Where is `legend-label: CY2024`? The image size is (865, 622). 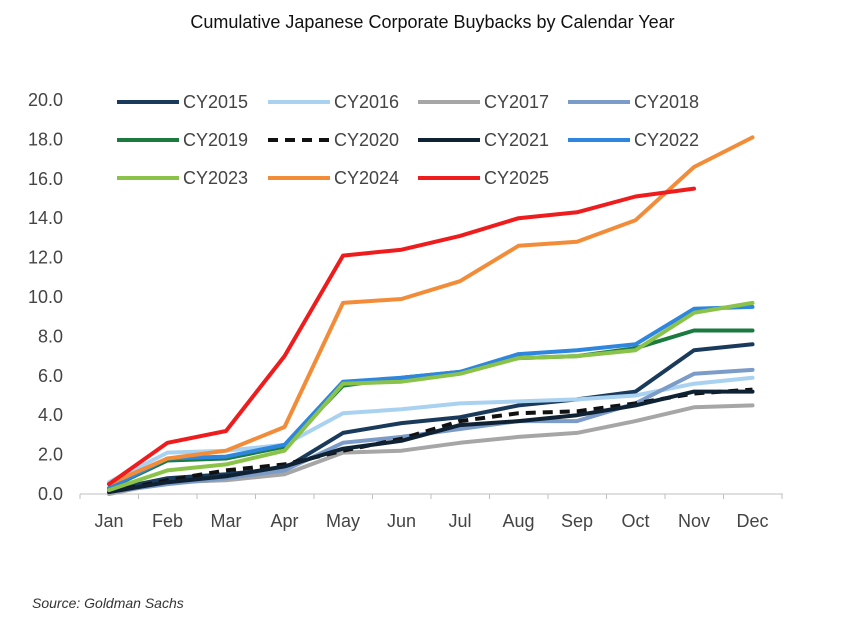
legend-label: CY2024 is located at coordinates (366, 178).